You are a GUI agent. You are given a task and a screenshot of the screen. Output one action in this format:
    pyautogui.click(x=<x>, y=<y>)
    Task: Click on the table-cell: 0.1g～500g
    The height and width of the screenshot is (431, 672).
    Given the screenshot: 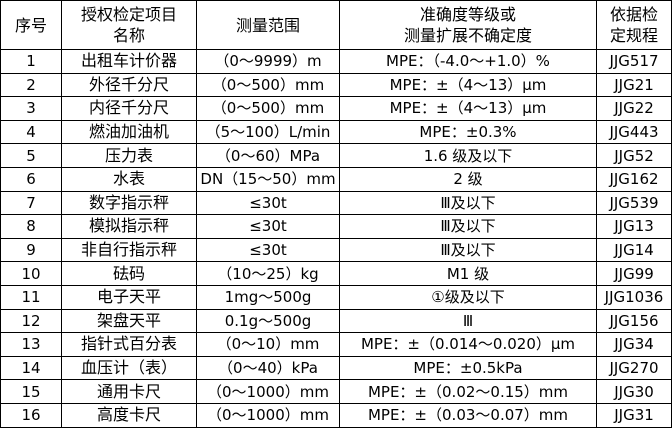 What is the action you would take?
    pyautogui.click(x=268, y=321)
    